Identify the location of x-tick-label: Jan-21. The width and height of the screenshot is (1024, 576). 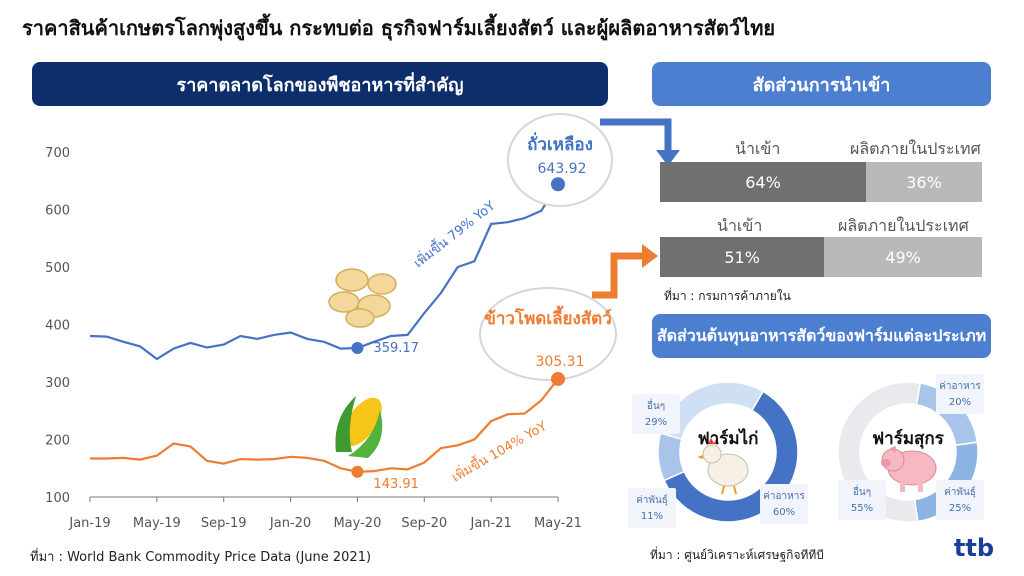
(491, 523).